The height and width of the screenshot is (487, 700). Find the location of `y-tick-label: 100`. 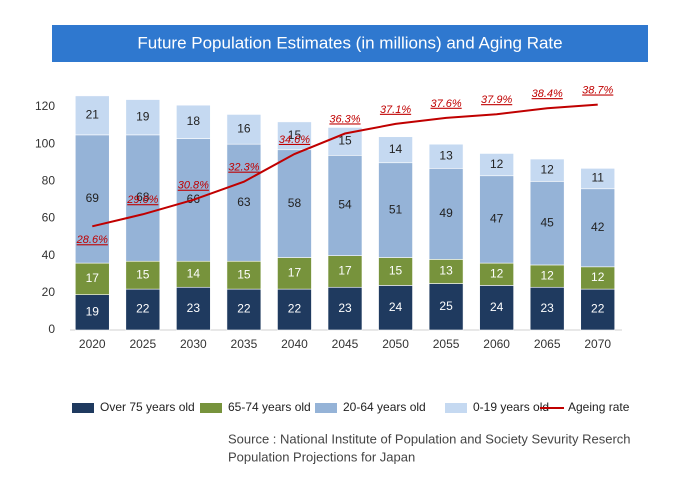

y-tick-label: 100 is located at coordinates (45, 143).